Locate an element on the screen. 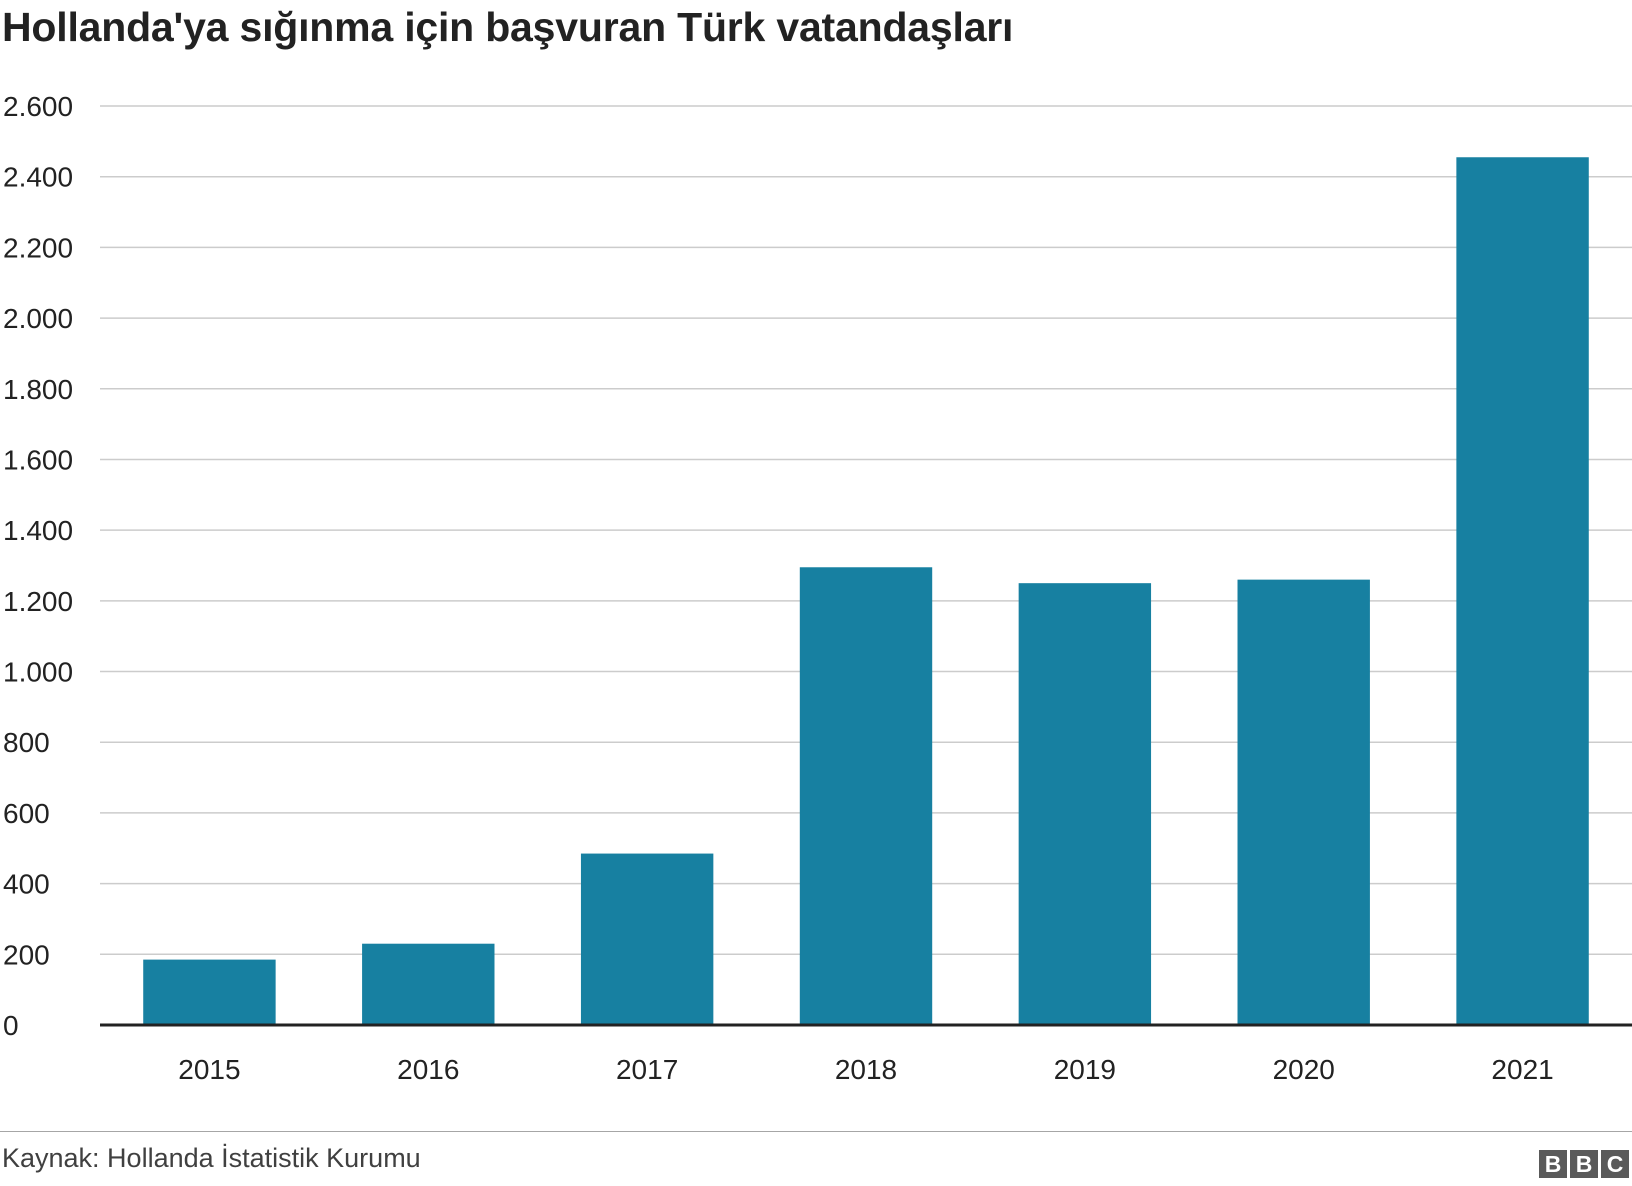 Image resolution: width=1632 pixels, height=1186 pixels. x-tick-label: 2019 is located at coordinates (1085, 1069).